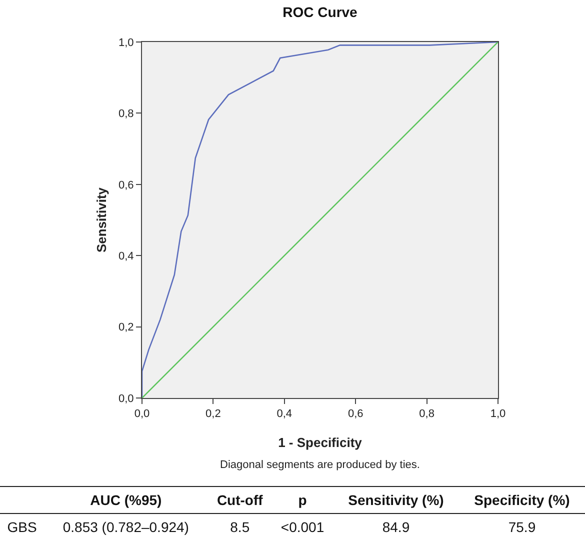 This screenshot has height=553, width=585. What do you see at coordinates (522, 527) in the screenshot?
I see `text: 75.9` at bounding box center [522, 527].